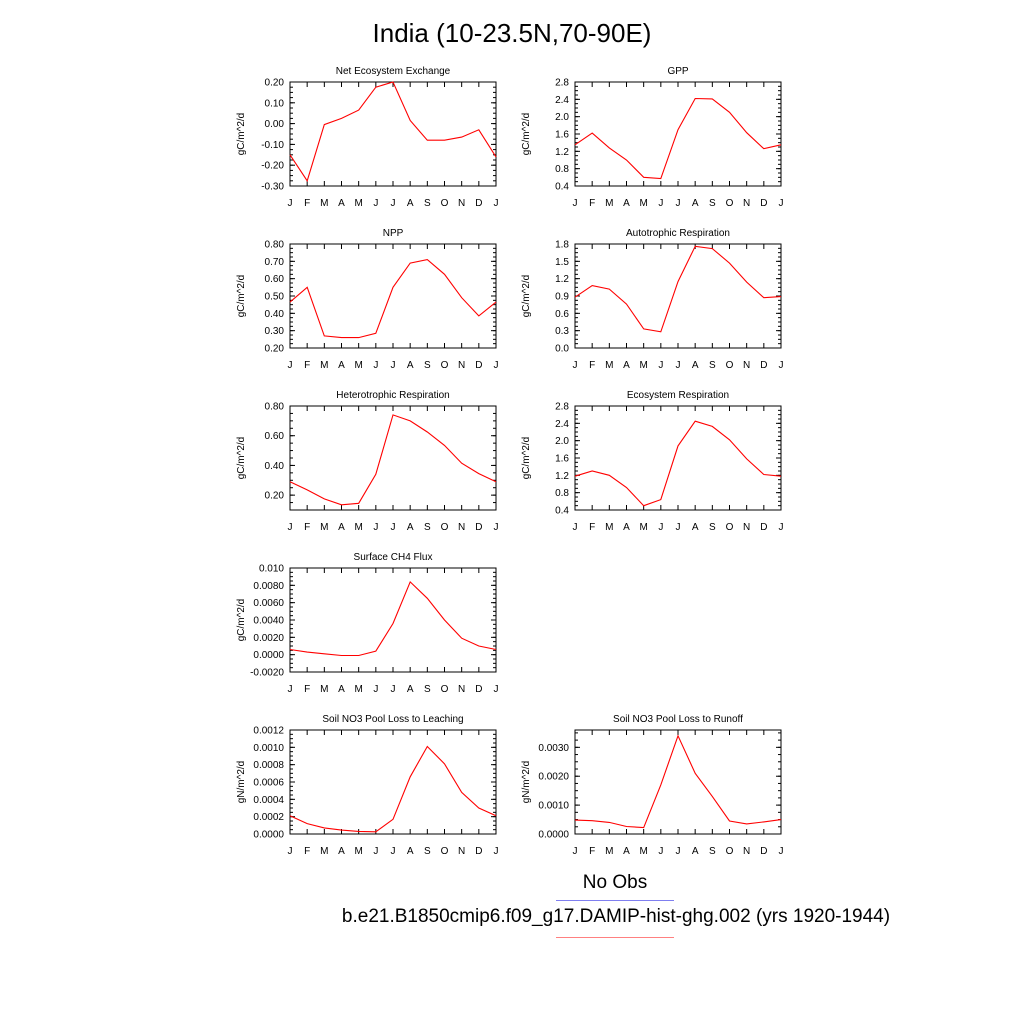  Describe the element at coordinates (275, 297) in the screenshot. I see `y-tick-label: 0.50` at that location.